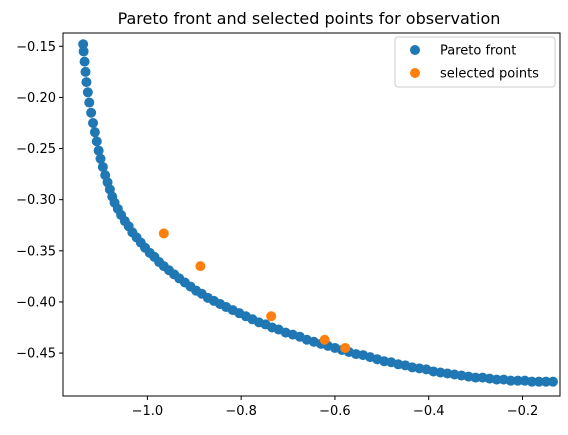 The width and height of the screenshot is (568, 435). I want to click on x-tick-label: −0.8, so click(241, 411).